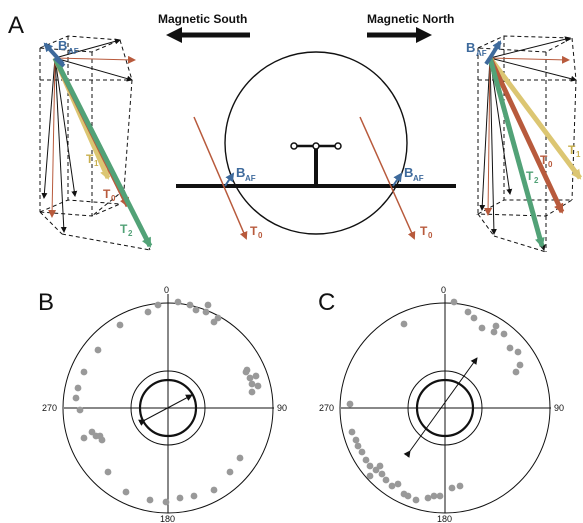  Describe the element at coordinates (208, 35) in the screenshot. I see `arrow-left-icon` at that location.